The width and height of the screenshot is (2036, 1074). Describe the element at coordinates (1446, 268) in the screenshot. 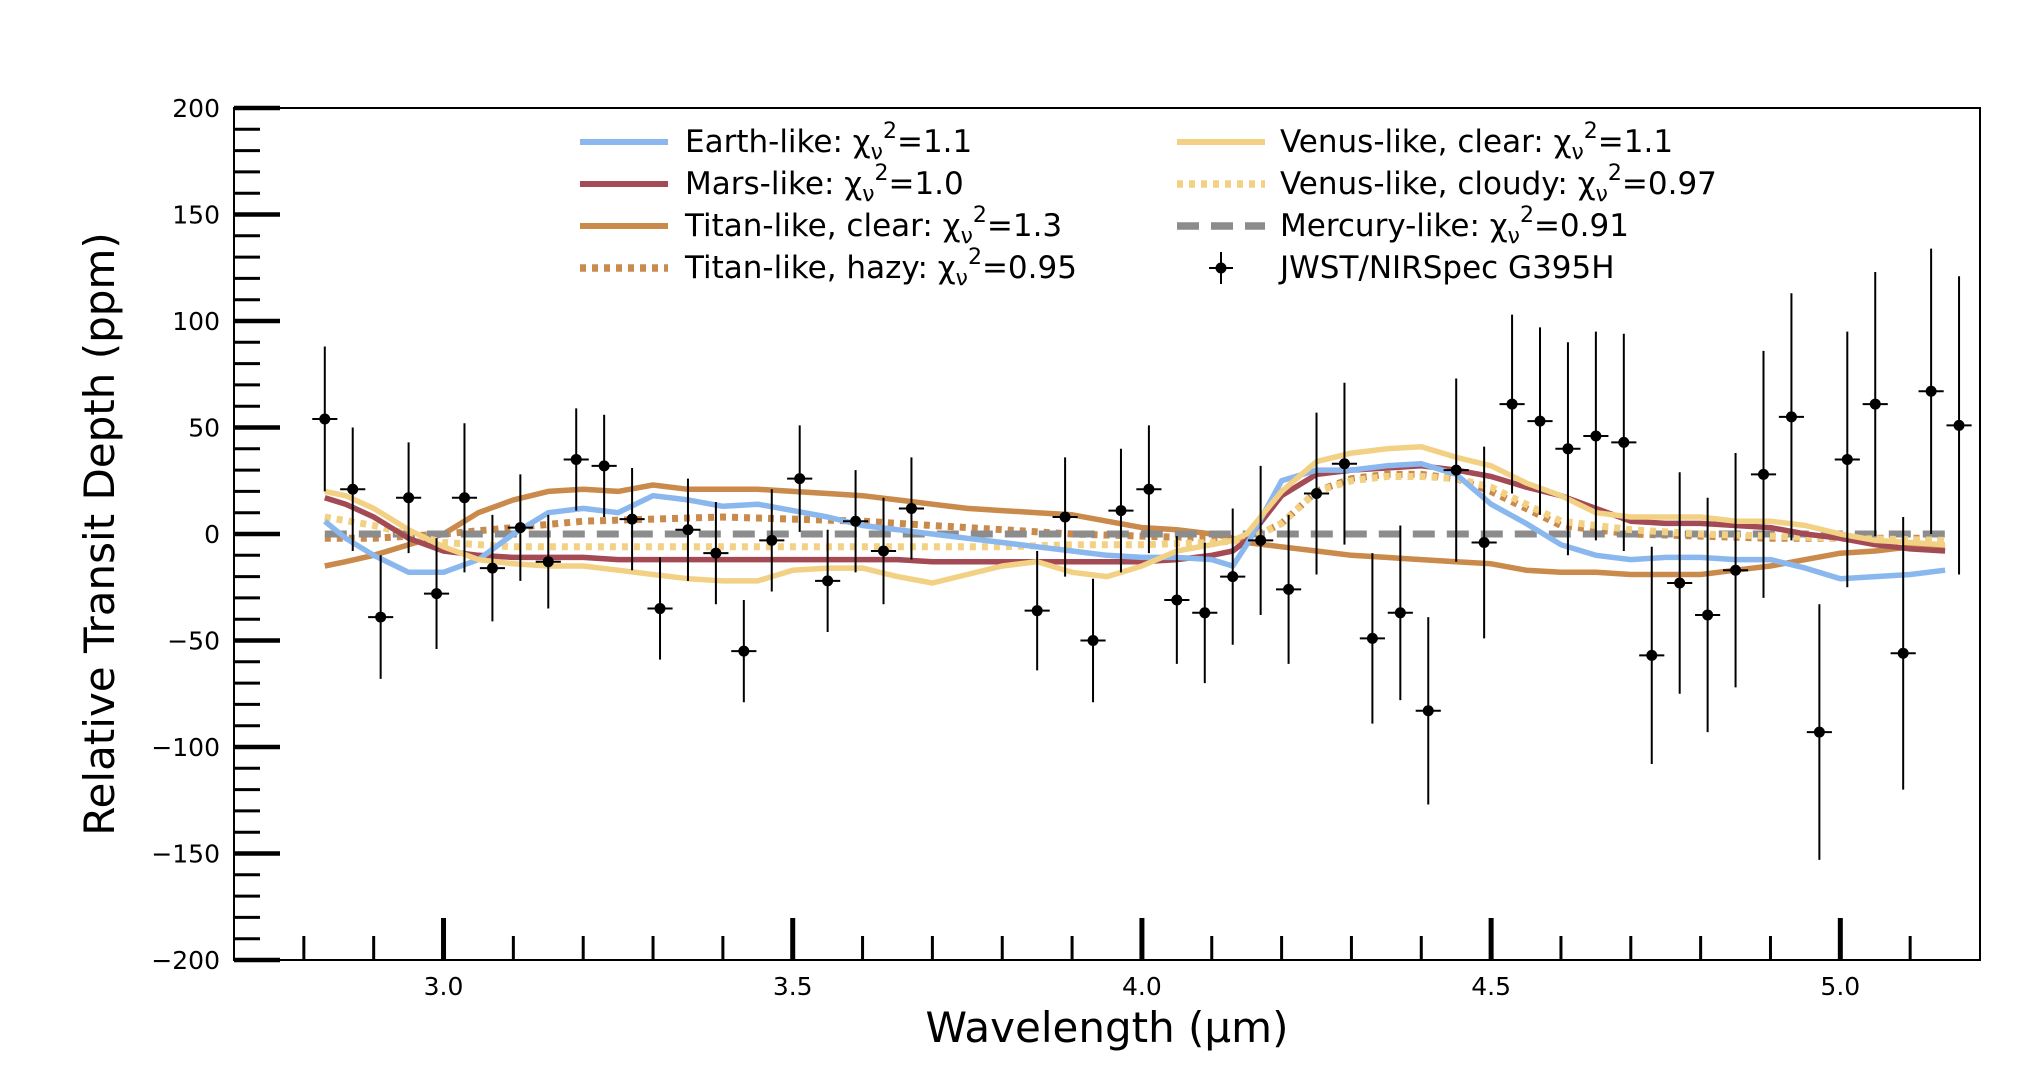

I see `legend-label: JWST/NIRSpec G395H` at that location.